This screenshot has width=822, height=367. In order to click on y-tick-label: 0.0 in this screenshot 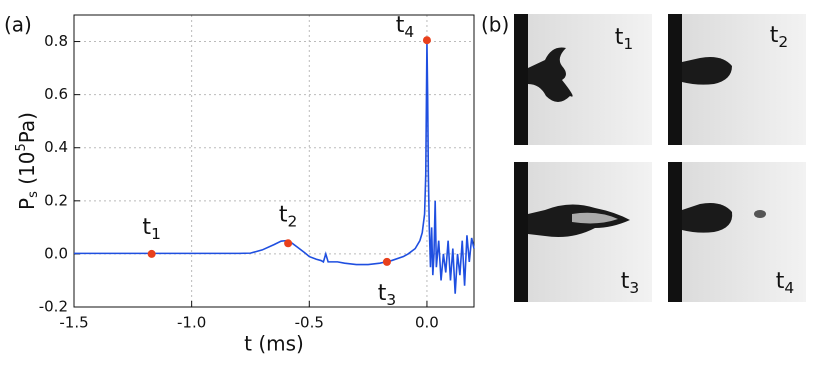, I will do `click(56, 253)`.